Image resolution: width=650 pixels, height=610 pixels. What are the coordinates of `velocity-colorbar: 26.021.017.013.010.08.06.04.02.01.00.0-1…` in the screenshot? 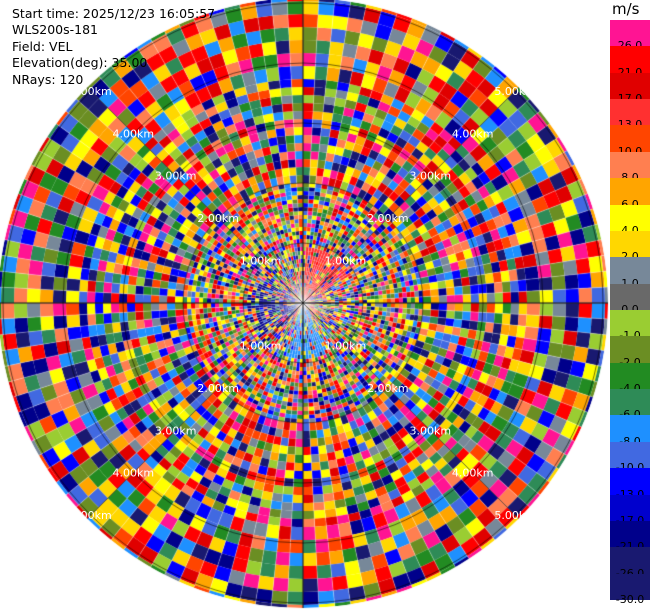 It's located at (630, 313).